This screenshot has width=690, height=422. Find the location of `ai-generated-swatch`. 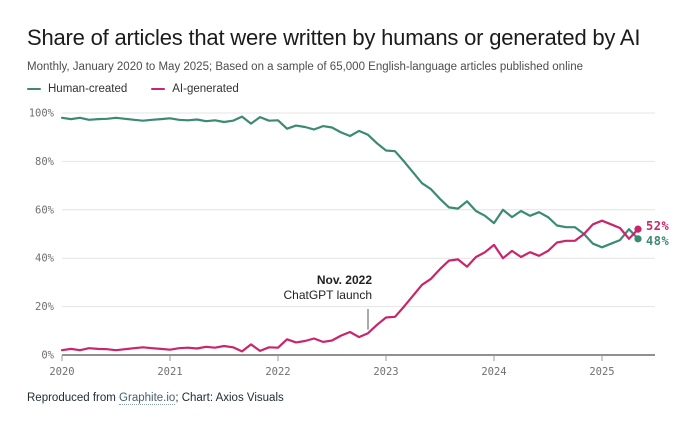

ai-generated-swatch is located at coordinates (158, 89).